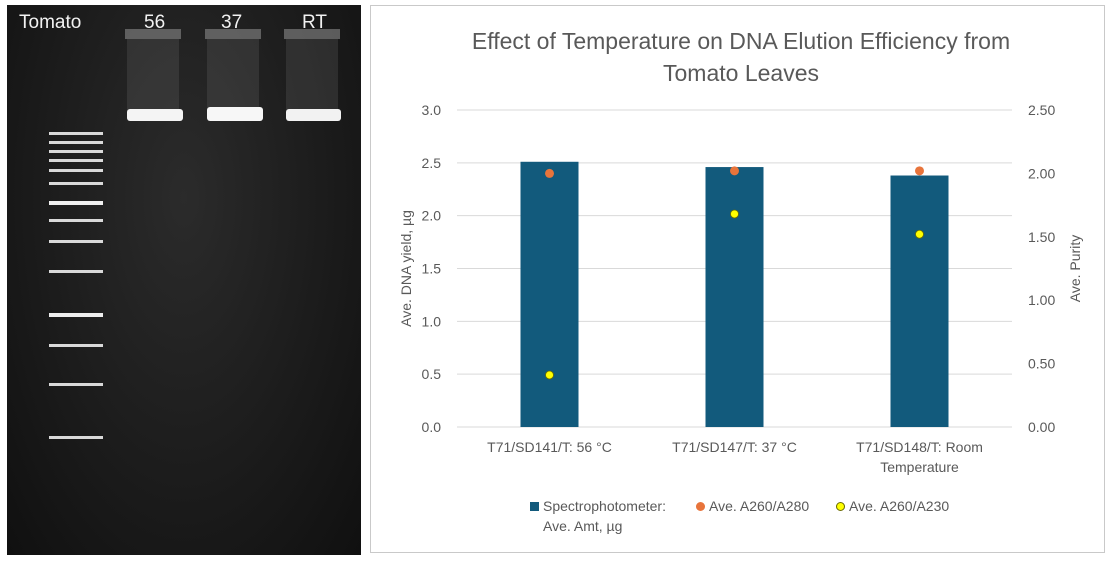 The height and width of the screenshot is (564, 1117). Describe the element at coordinates (919, 447) in the screenshot. I see `x-tick-label: T71/SD148/T: Room` at that location.